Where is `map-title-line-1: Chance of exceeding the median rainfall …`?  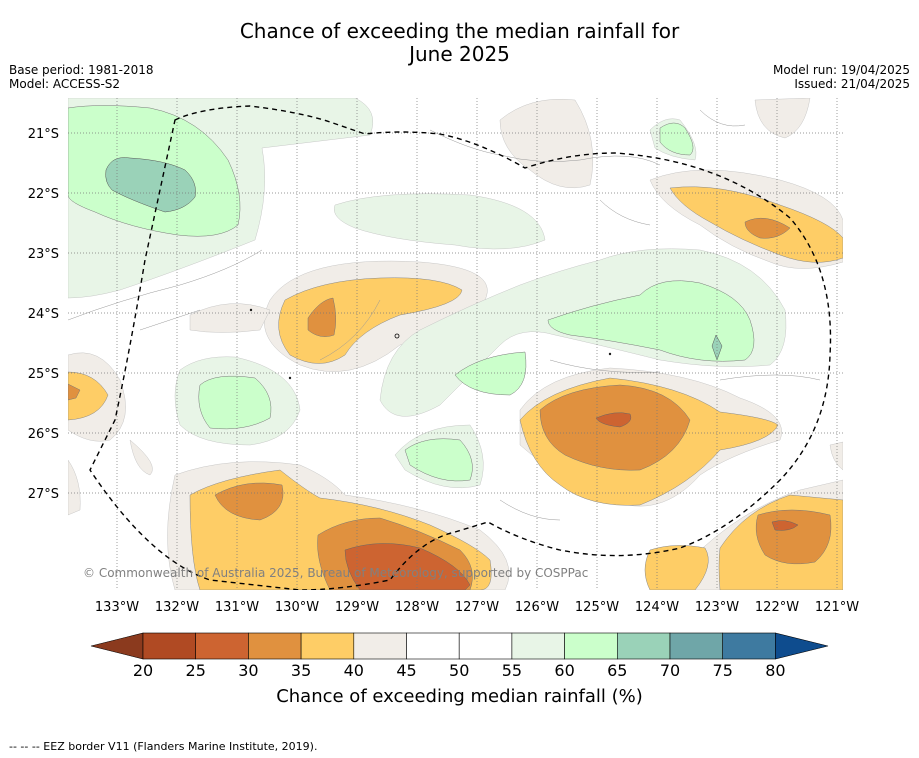 map-title-line-1: Chance of exceeding the median rainfall … is located at coordinates (459, 31).